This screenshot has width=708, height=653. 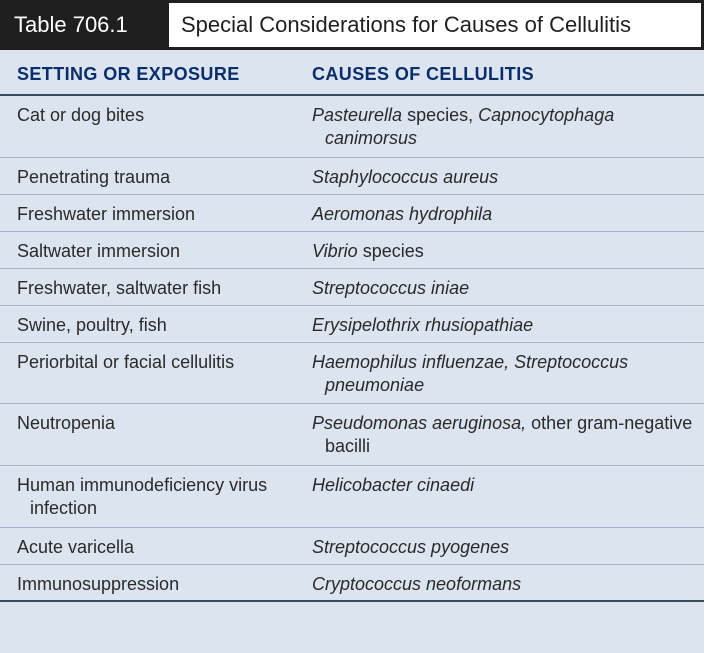 I want to click on setting-cell: Cat or dog bites, so click(x=156, y=126).